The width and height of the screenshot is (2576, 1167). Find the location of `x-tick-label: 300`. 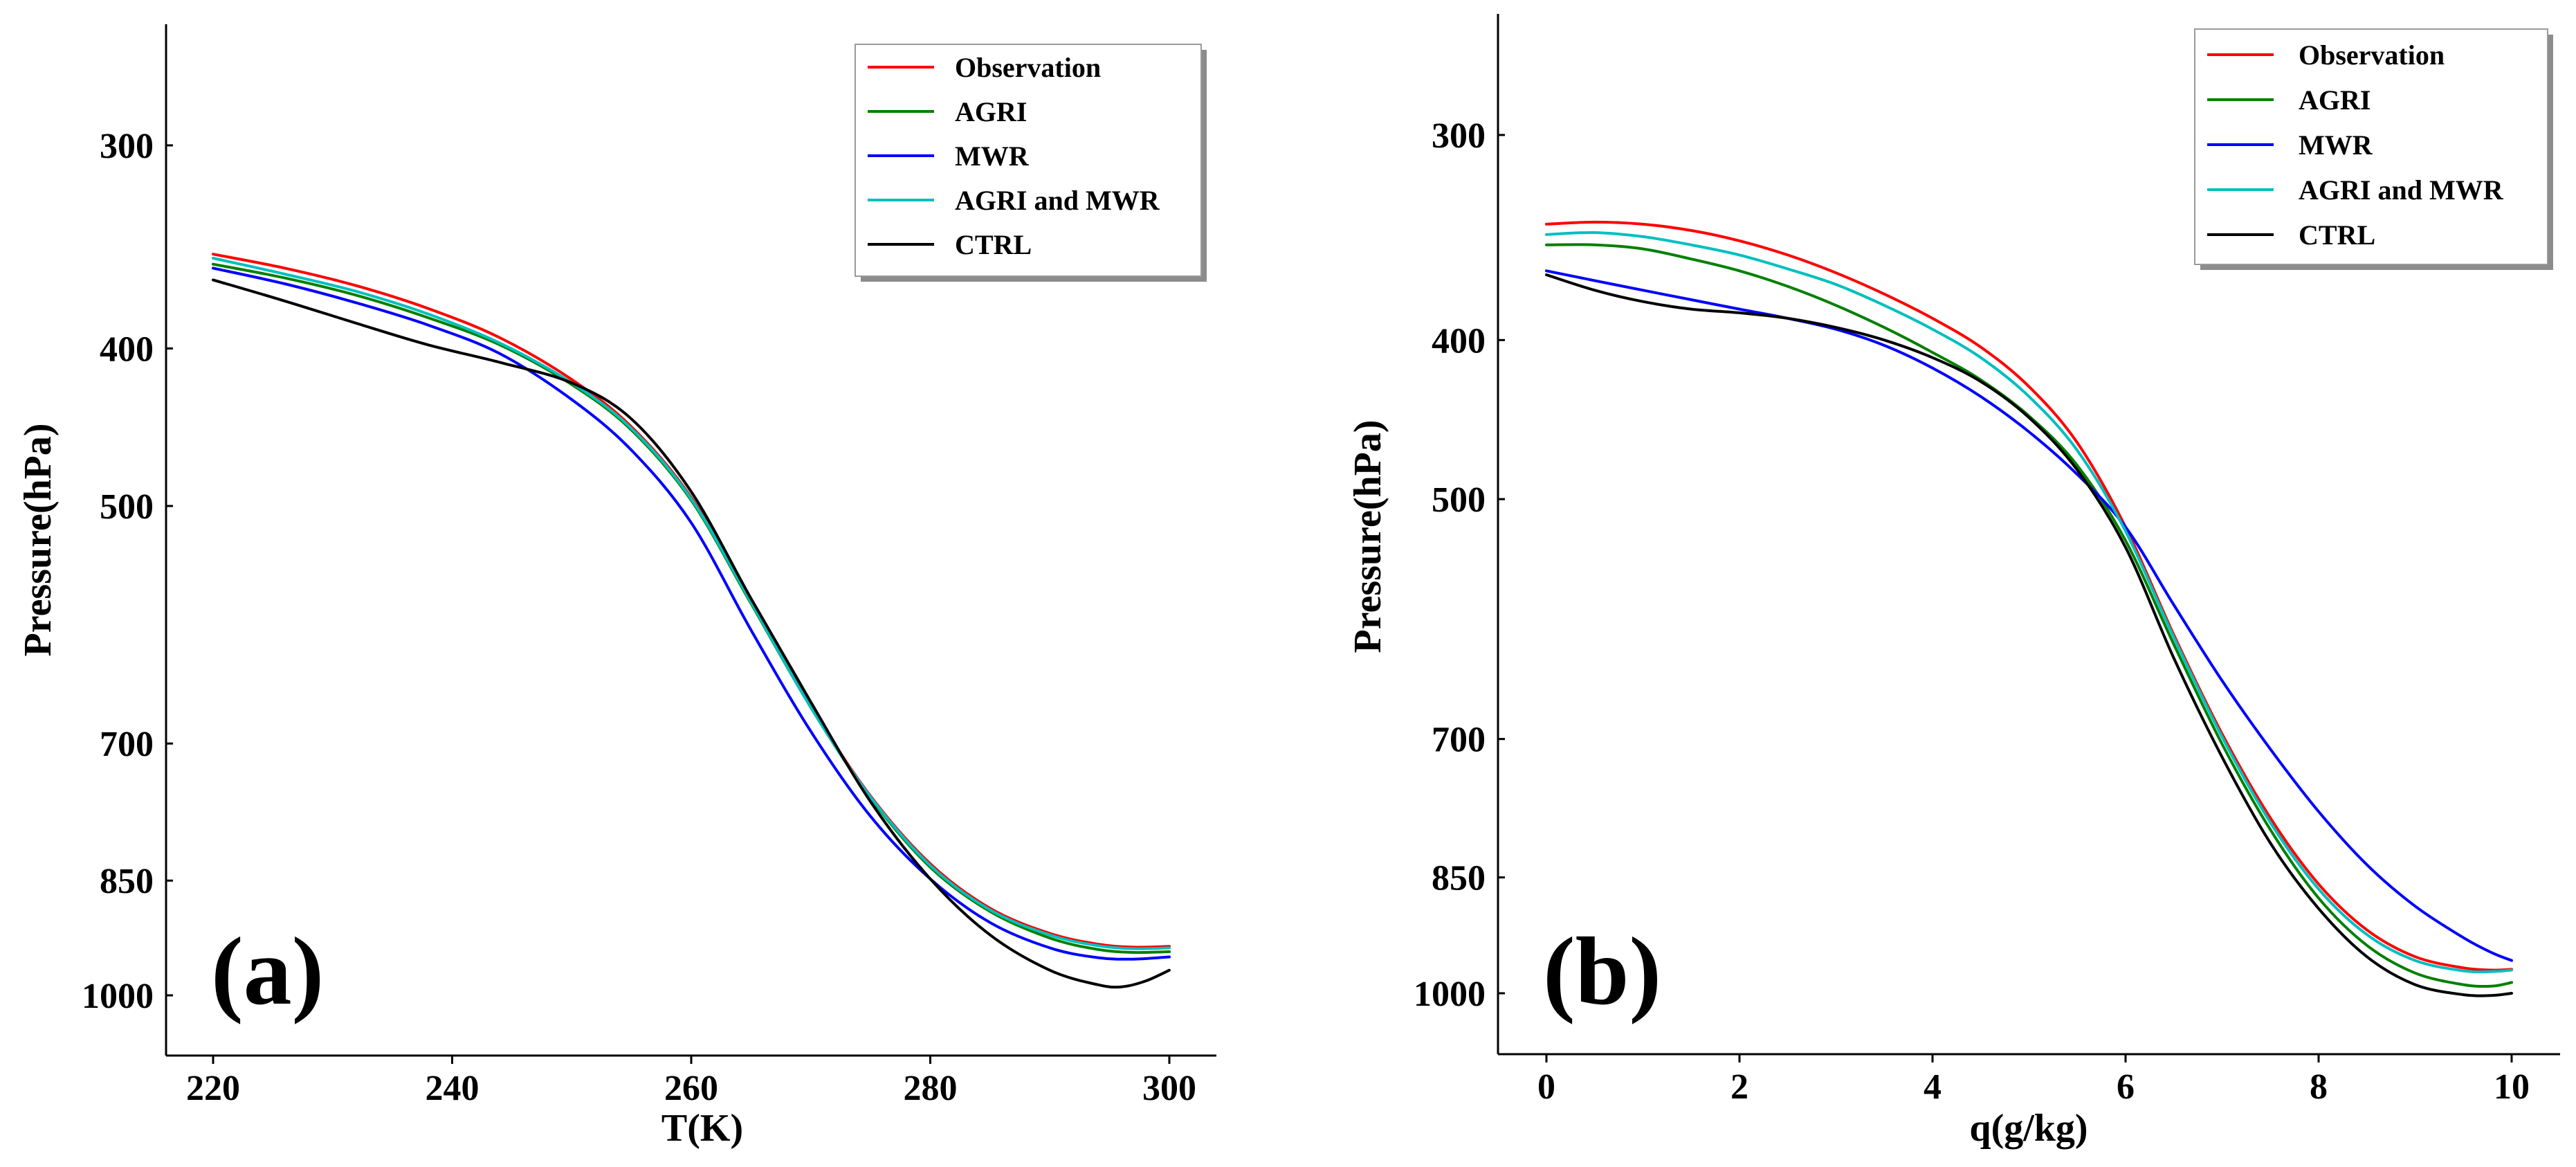

x-tick-label: 300 is located at coordinates (1169, 1089).